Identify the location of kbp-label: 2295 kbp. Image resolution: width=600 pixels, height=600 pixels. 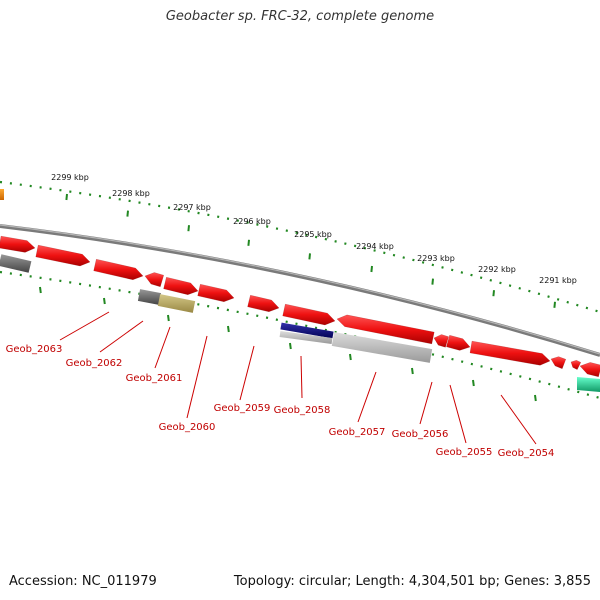
(313, 234).